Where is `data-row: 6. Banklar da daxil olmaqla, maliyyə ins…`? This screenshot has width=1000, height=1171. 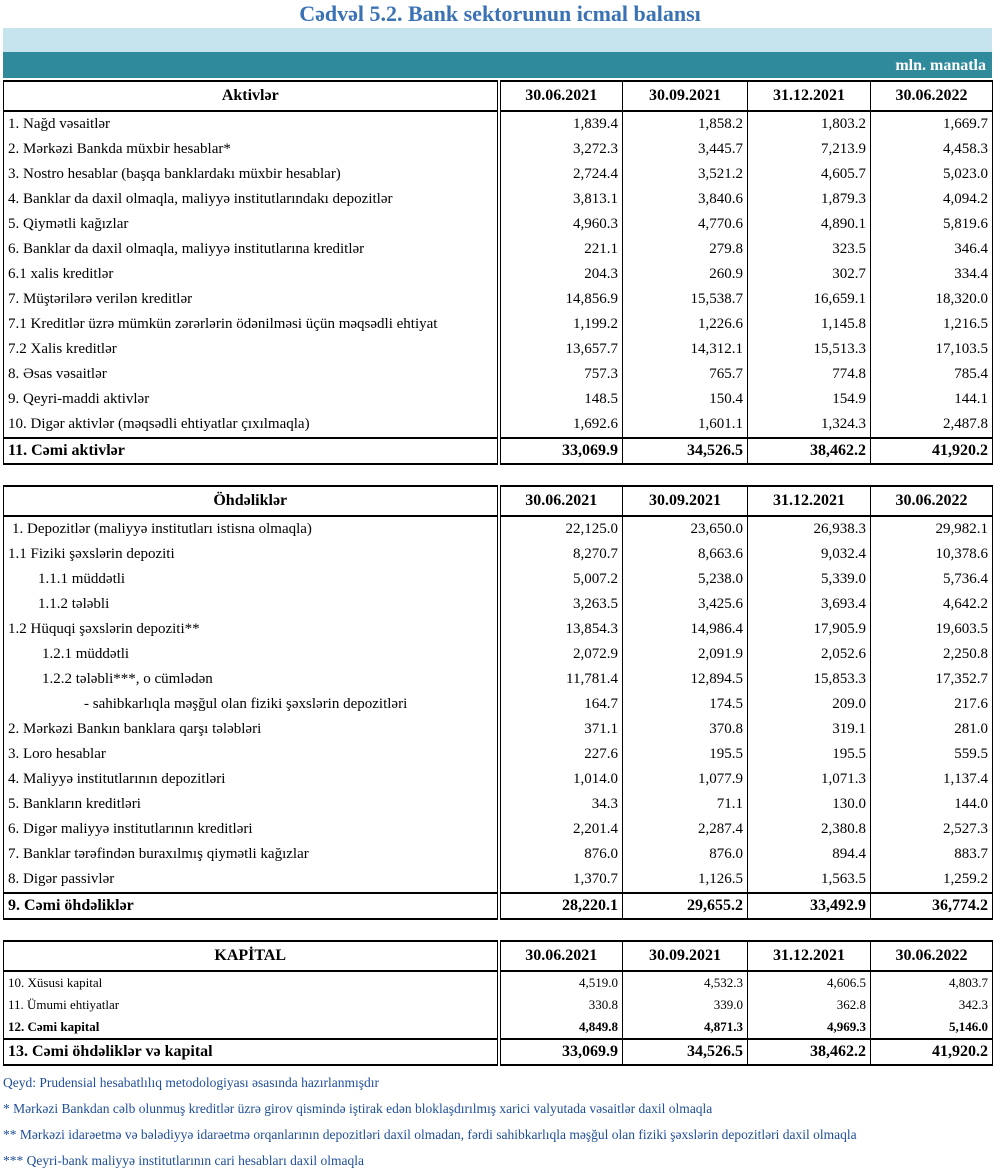 data-row: 6. Banklar da daxil olmaqla, maliyyə ins… is located at coordinates (498, 249).